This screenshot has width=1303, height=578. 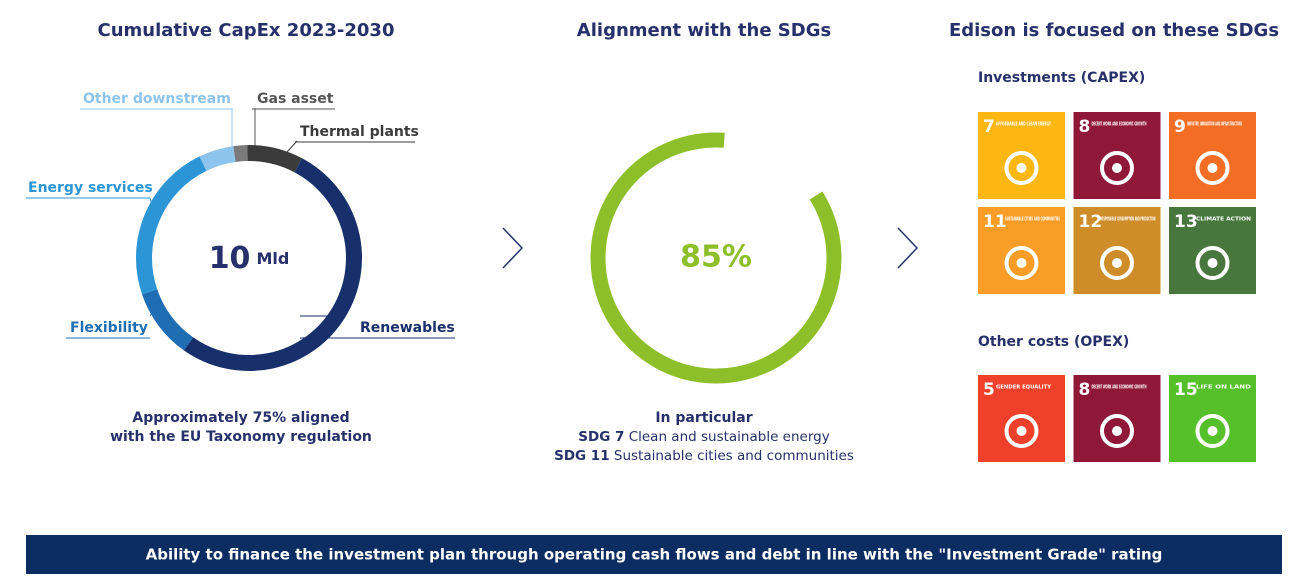 What do you see at coordinates (703, 418) in the screenshot?
I see `lead: In particular` at bounding box center [703, 418].